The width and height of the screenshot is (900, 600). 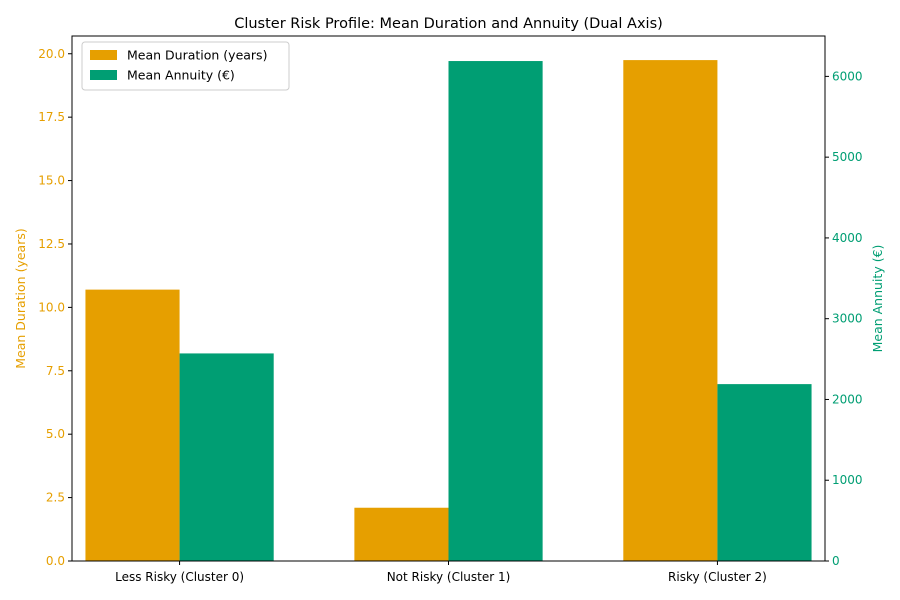 What do you see at coordinates (51, 307) in the screenshot?
I see `left-tick-label-4: 10.0` at bounding box center [51, 307].